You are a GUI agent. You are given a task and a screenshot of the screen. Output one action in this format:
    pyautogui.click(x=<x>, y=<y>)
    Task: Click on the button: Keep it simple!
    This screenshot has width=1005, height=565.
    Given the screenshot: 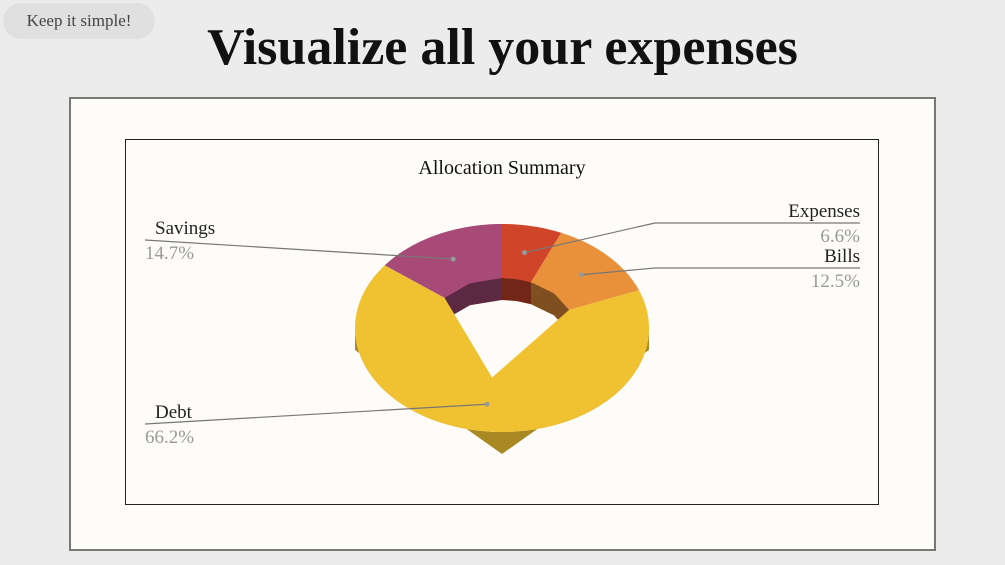 What is the action you would take?
    pyautogui.click(x=79, y=21)
    